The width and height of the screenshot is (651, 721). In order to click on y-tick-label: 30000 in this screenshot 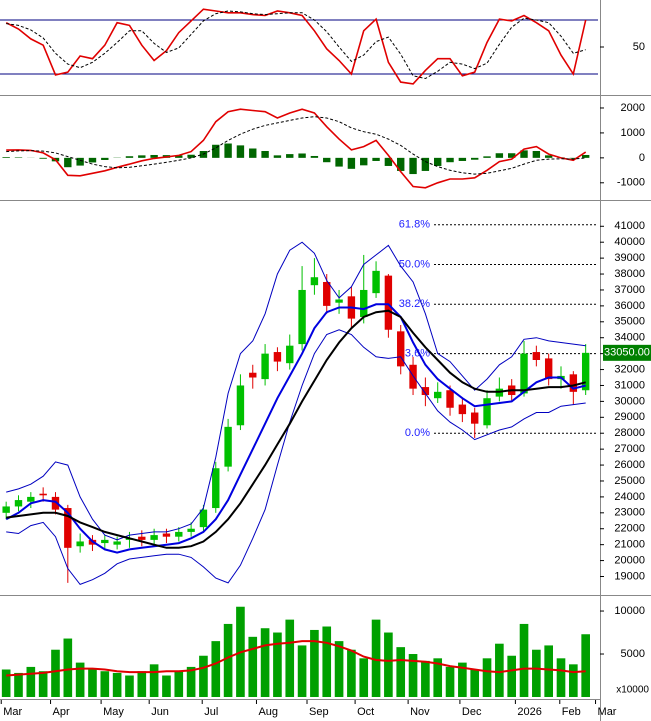, I will do `click(629, 401)`.